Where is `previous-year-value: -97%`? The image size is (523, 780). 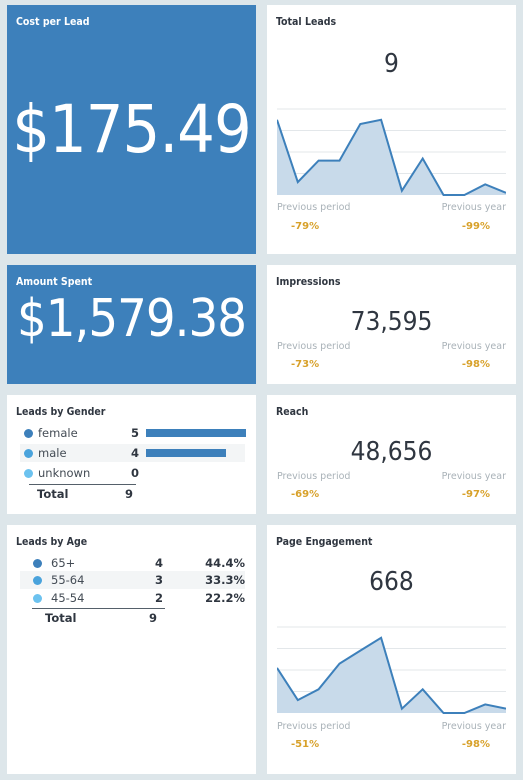
previous-year-value: -97% is located at coordinates (475, 494).